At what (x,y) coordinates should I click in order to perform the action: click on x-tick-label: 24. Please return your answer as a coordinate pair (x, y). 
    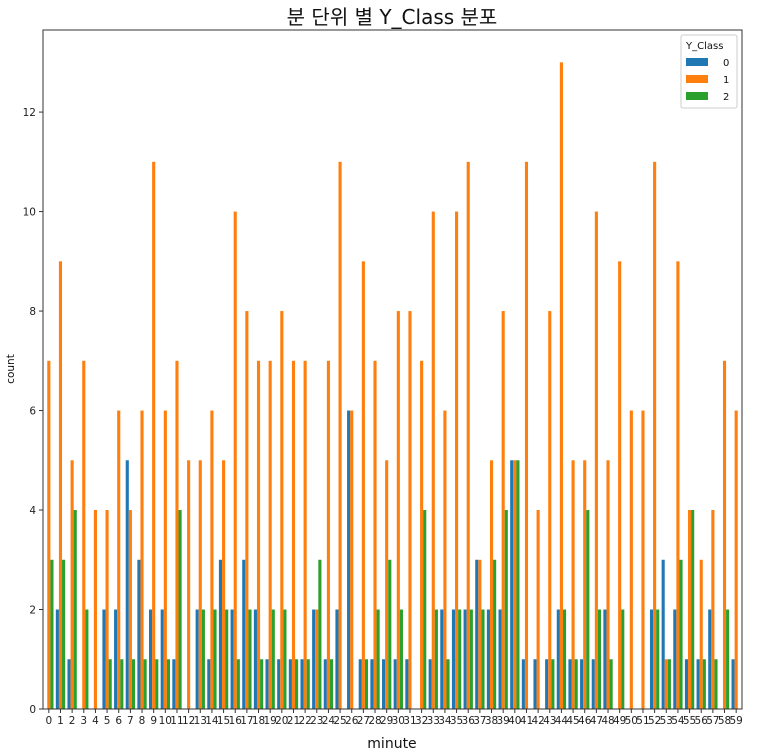
    Looking at the image, I should click on (329, 721).